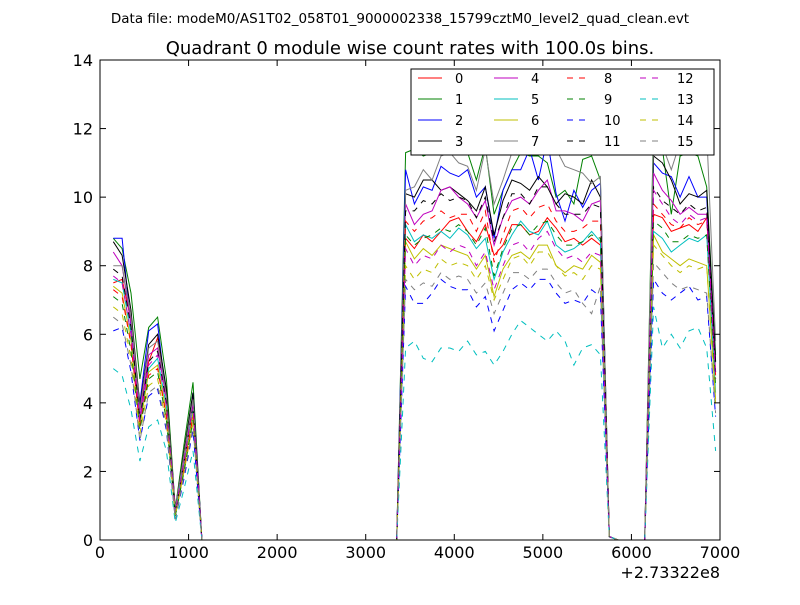 The image size is (800, 605). Describe the element at coordinates (608, 100) in the screenshot. I see `legend-label-9: 9` at that location.